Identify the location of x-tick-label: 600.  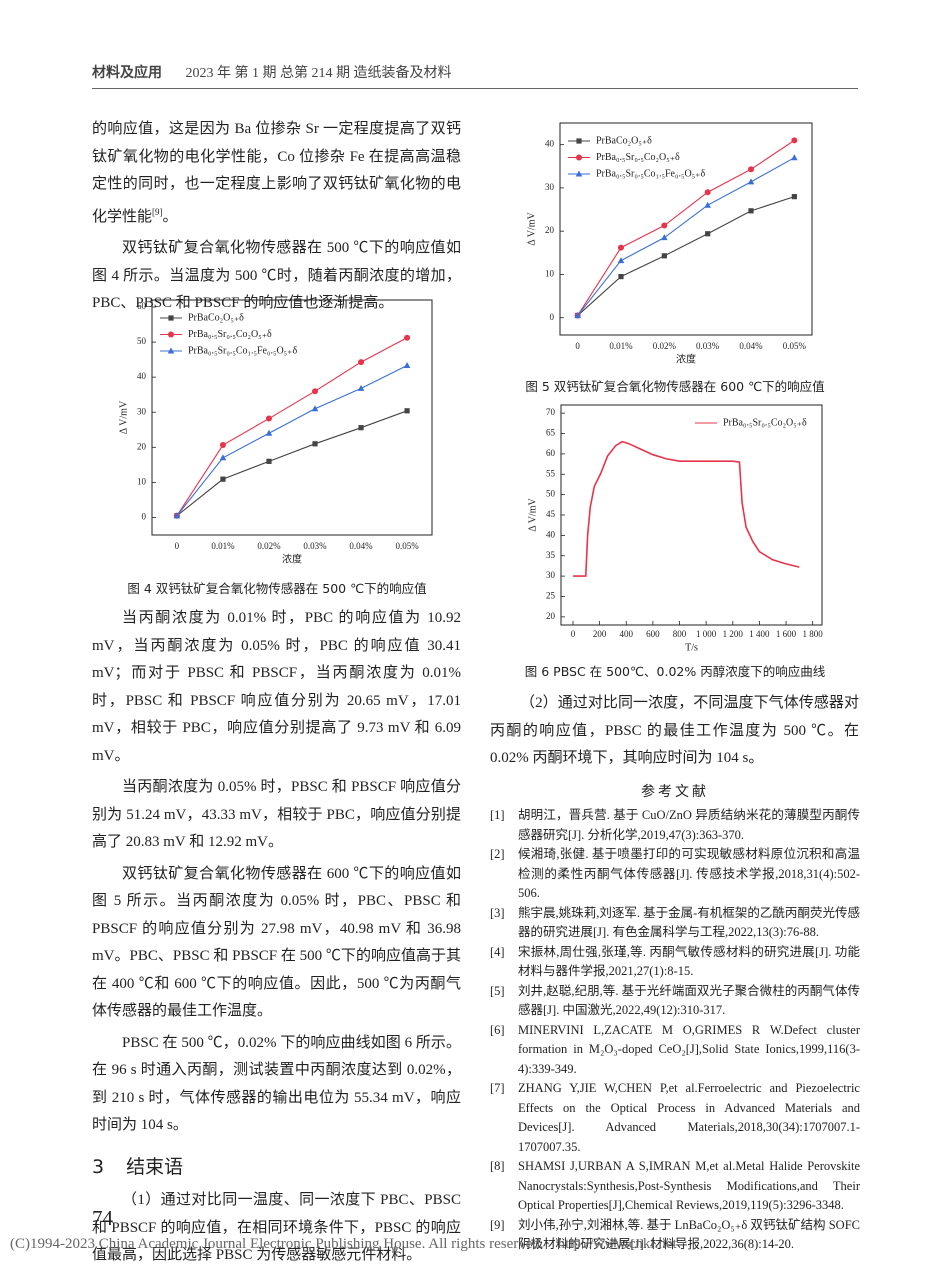
(653, 634).